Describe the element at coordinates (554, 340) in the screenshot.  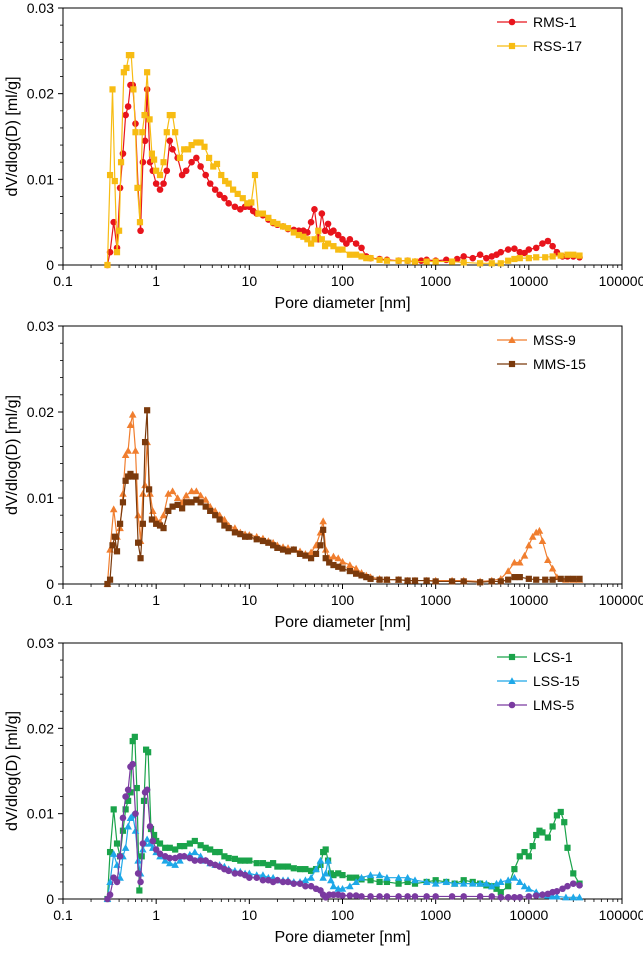
I see `legend-label: MSS-9` at that location.